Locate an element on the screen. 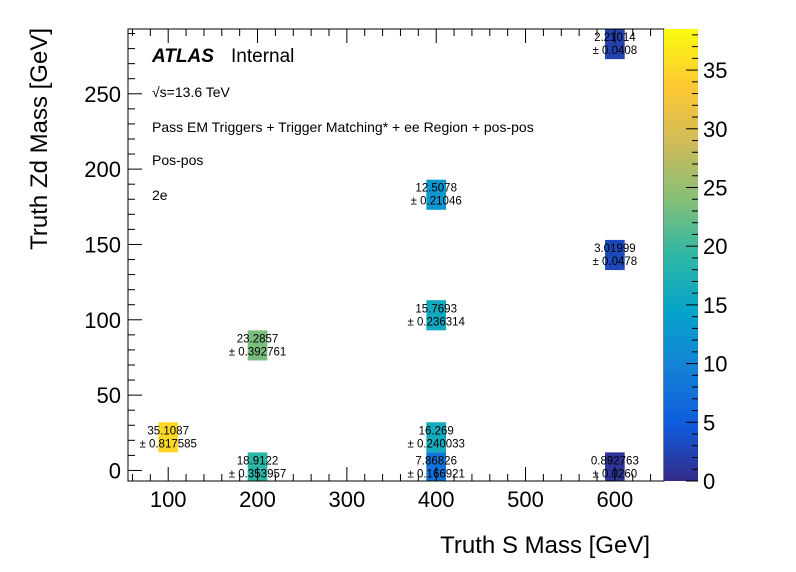  cell-error-label: ± 0.240033 is located at coordinates (435, 444).